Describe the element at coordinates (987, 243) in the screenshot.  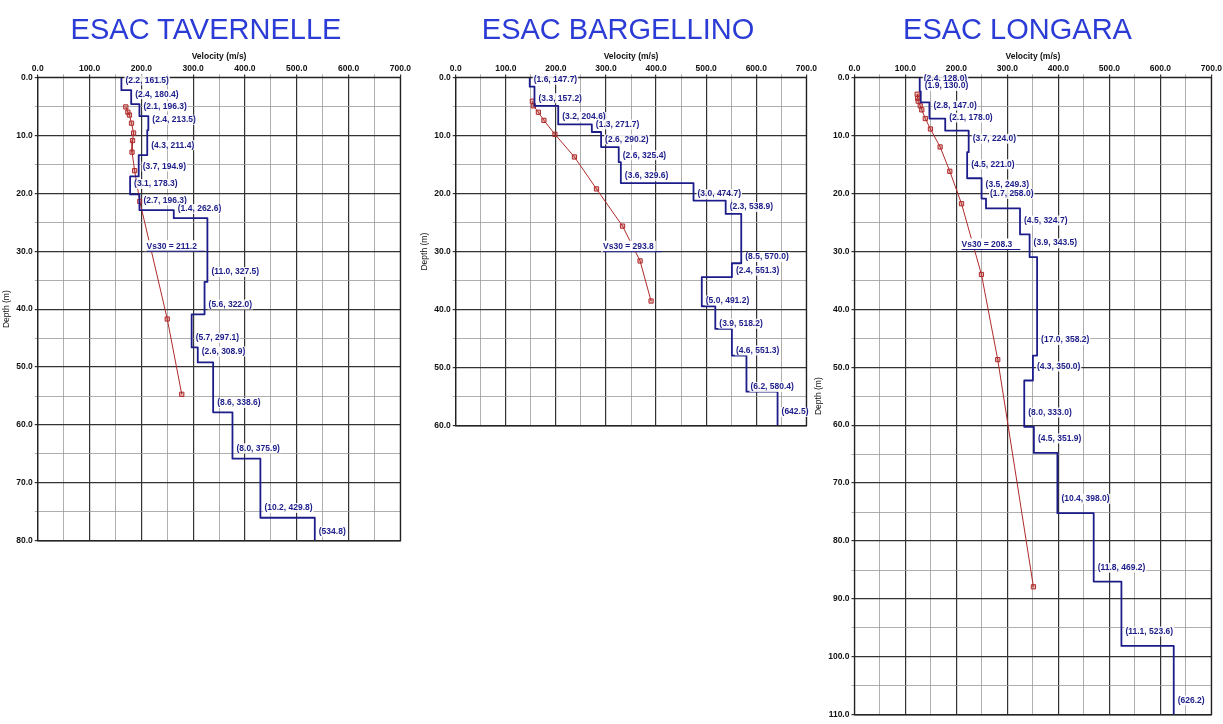
I see `annotation: Vs30 = 208.3` at that location.